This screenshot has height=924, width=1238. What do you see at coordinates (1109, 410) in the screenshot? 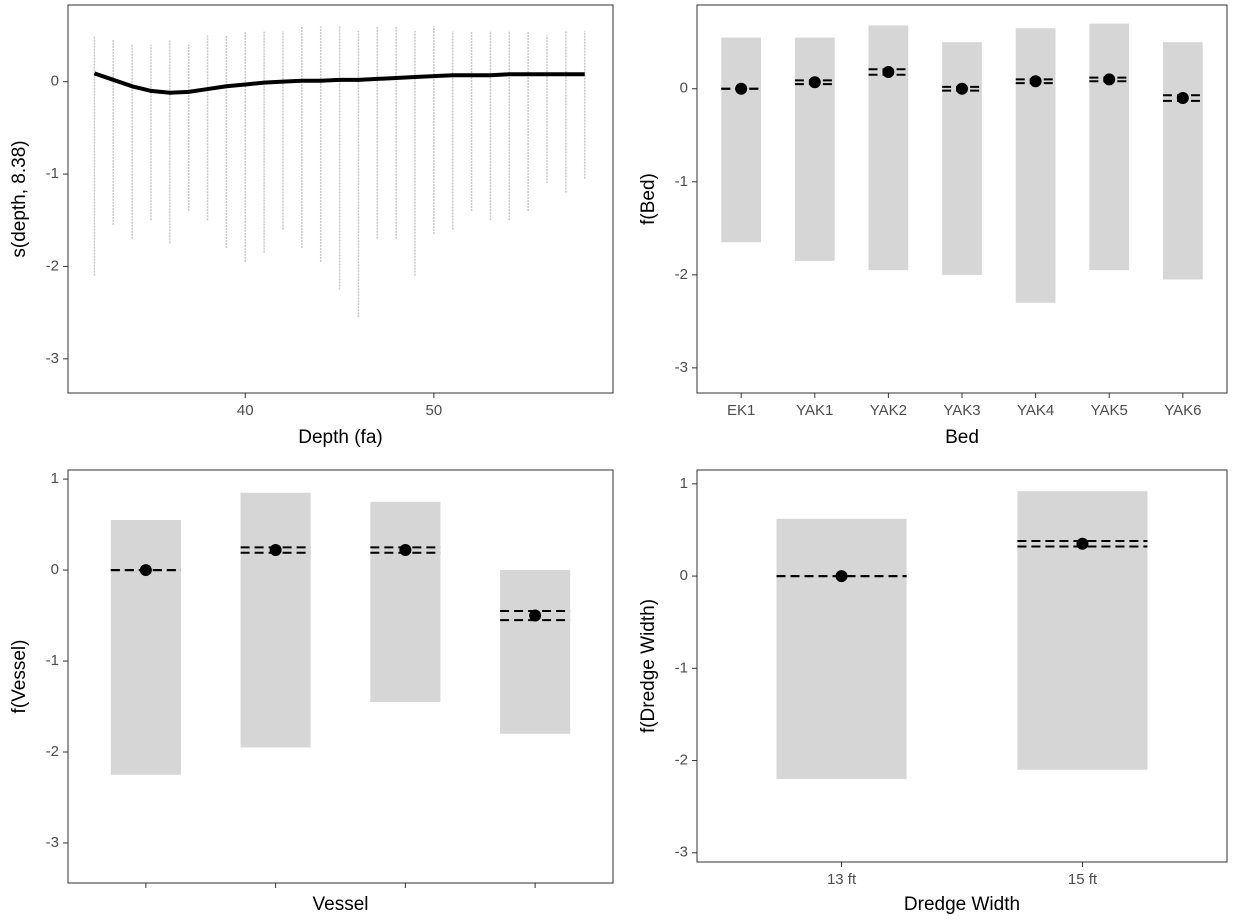
I see `x-tick-label: YAK5` at bounding box center [1109, 410].